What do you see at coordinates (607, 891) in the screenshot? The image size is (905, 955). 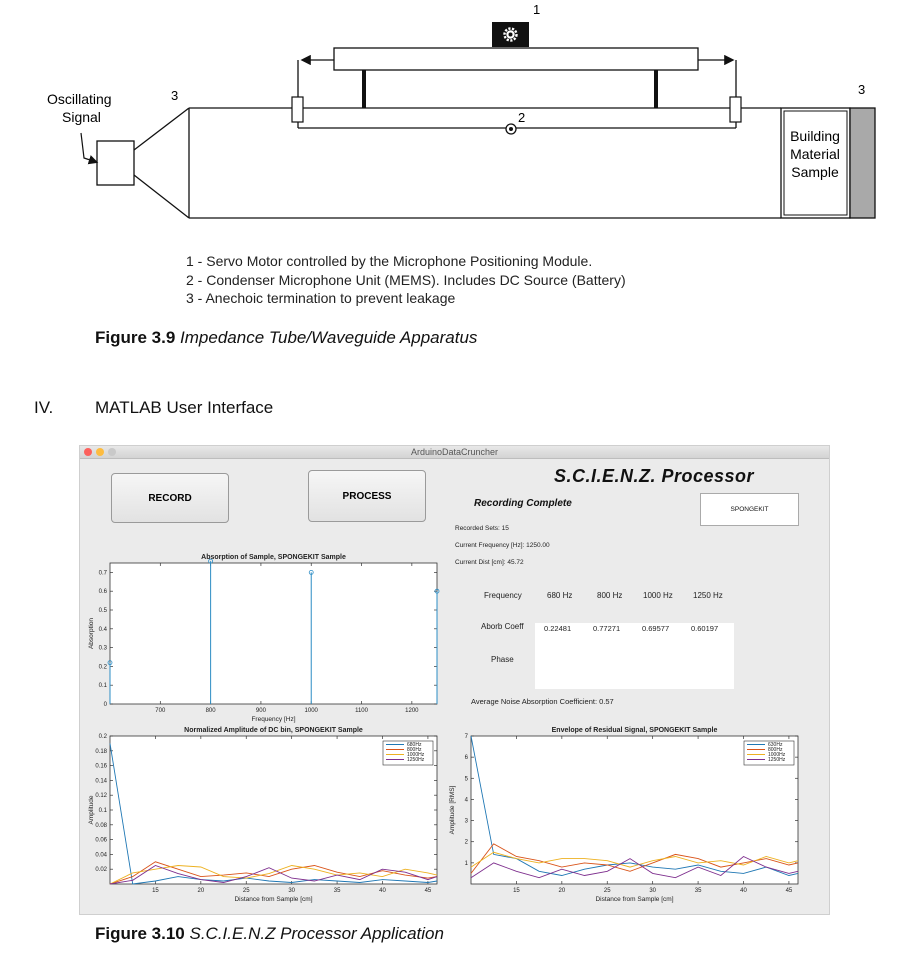 I see `x-tick-label: 25` at bounding box center [607, 891].